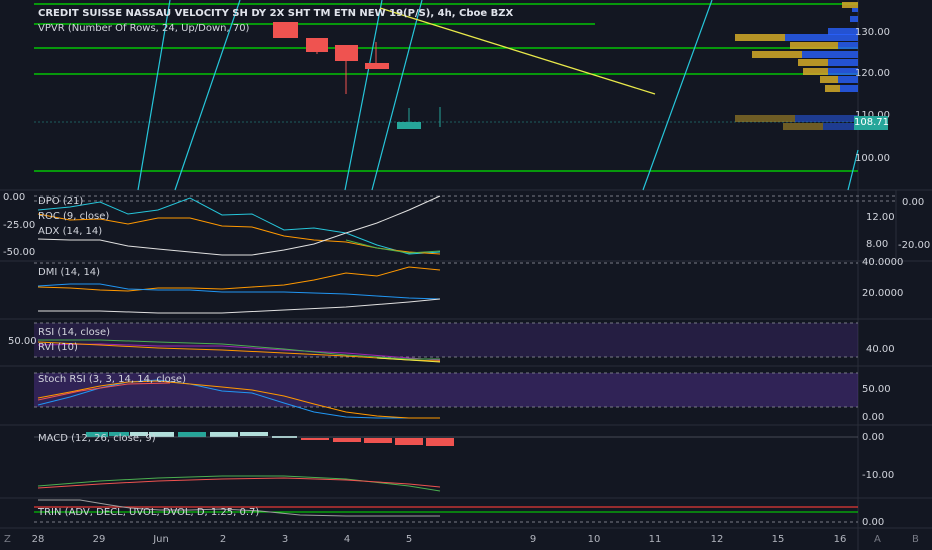 The image size is (932, 550). What do you see at coordinates (717, 539) in the screenshot?
I see `x-tick: 12` at bounding box center [717, 539].